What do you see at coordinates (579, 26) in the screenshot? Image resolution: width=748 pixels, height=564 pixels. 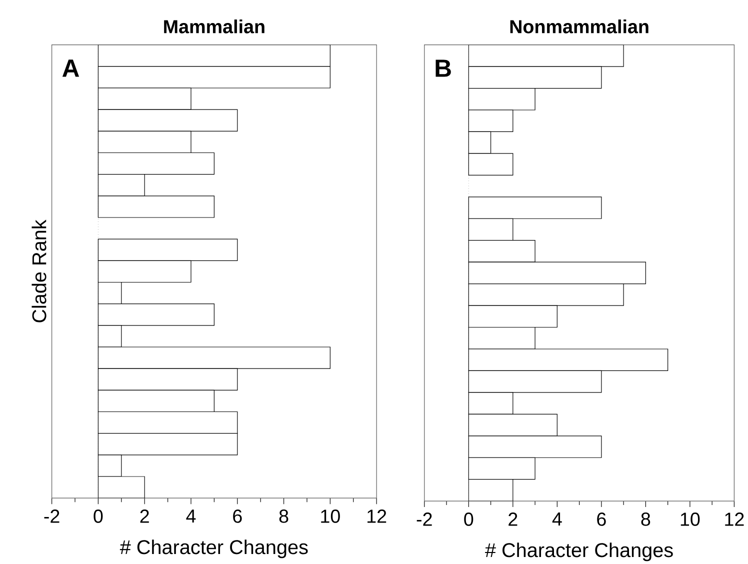 I see `chart-title: Nonmammalian` at bounding box center [579, 26].